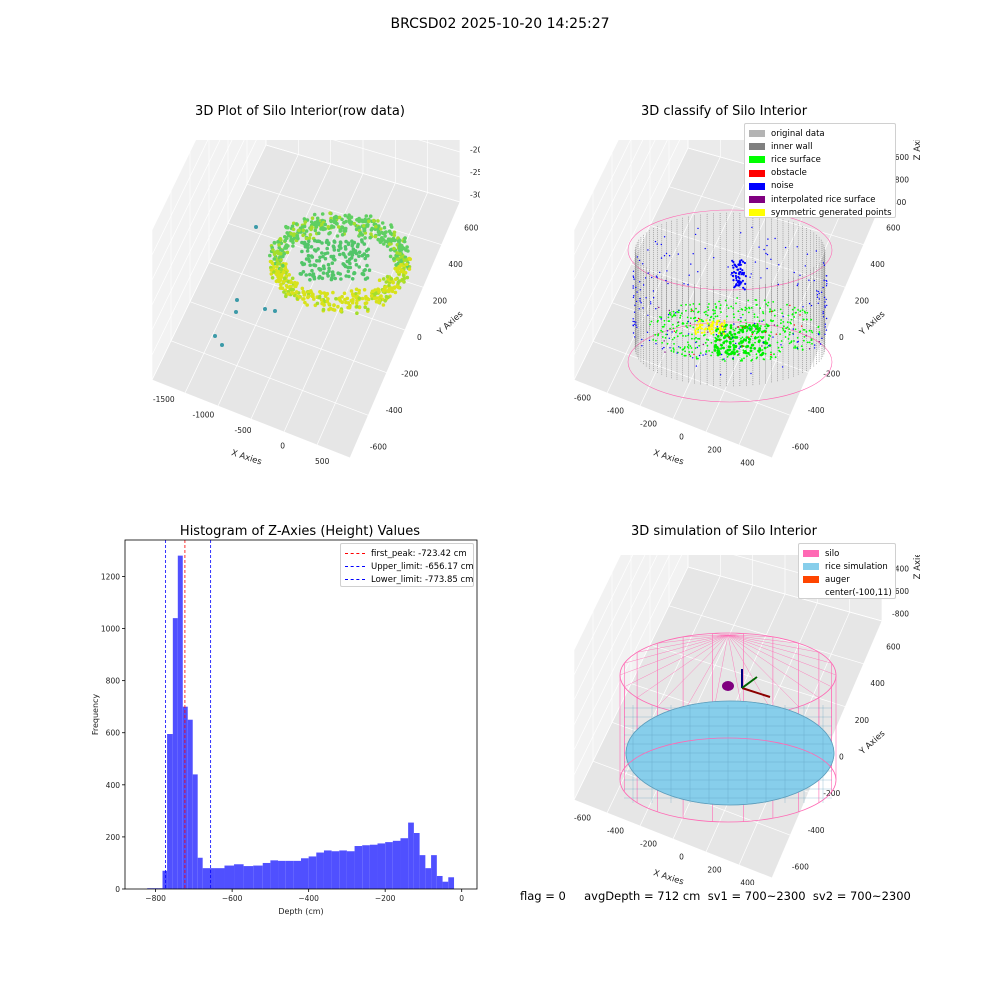  What do you see at coordinates (615, 640) in the screenshot?
I see `p4-grid` at bounding box center [615, 640].